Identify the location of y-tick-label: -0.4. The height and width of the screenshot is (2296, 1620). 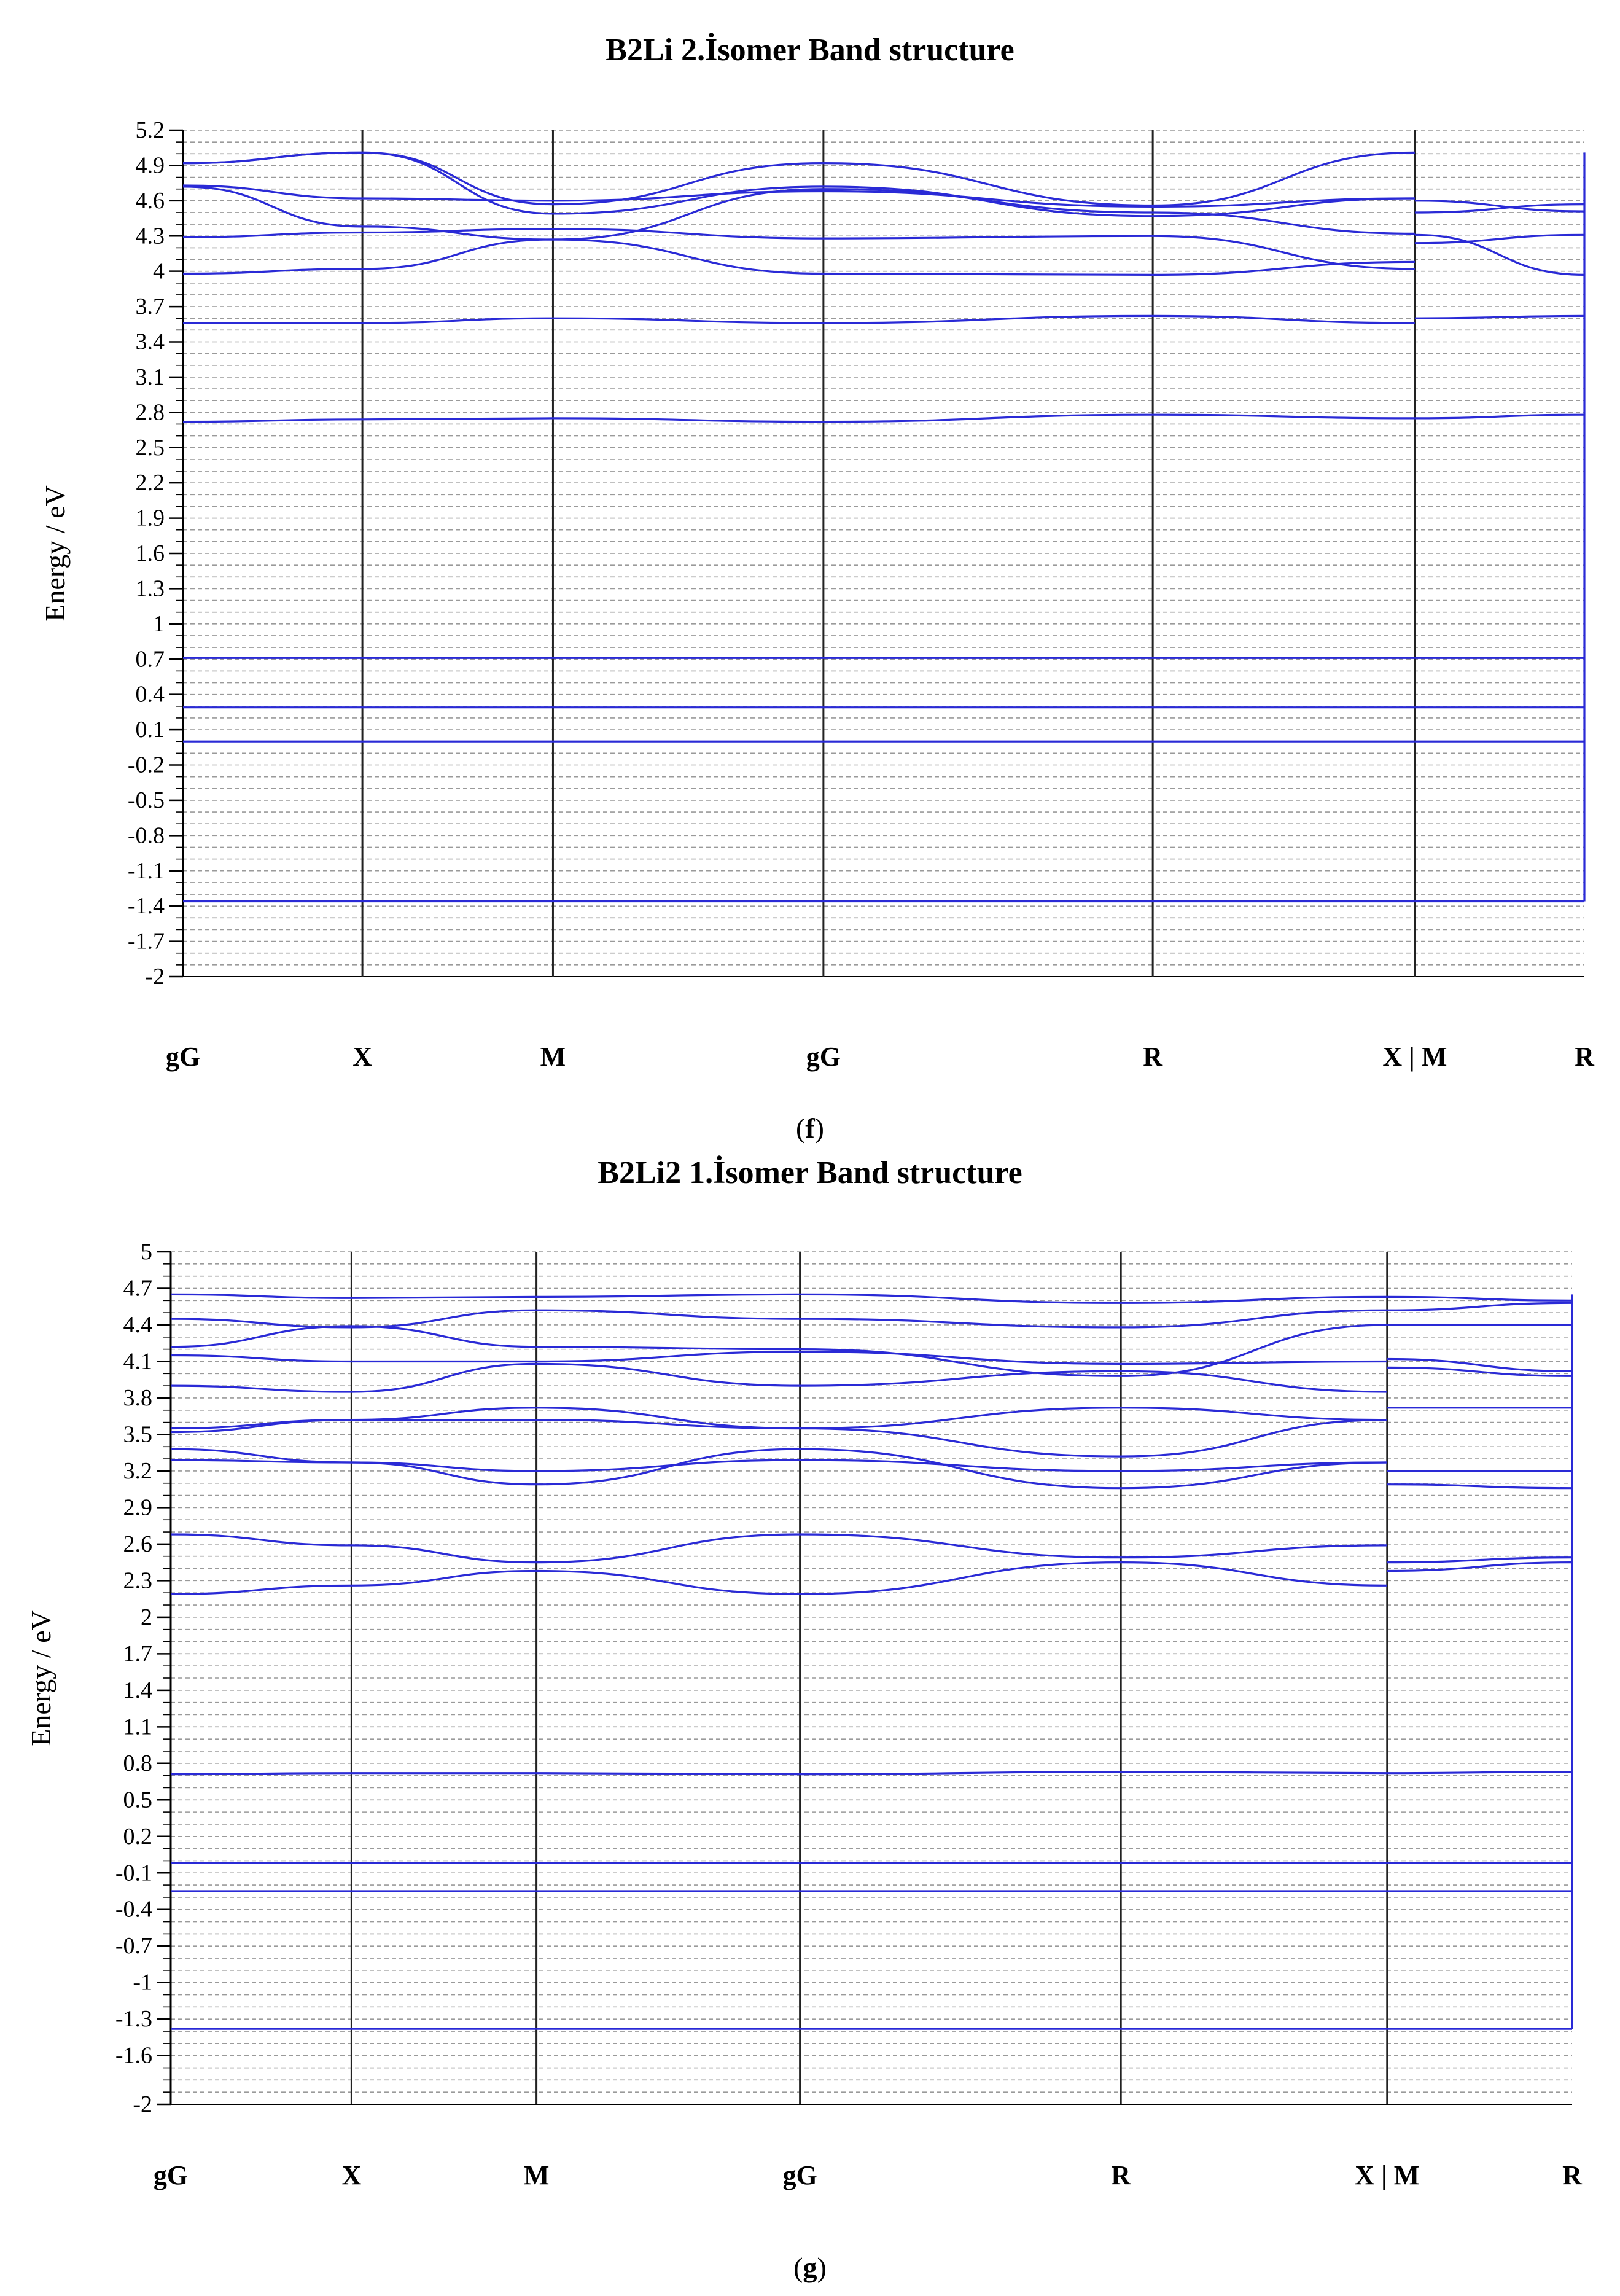
(133, 1910).